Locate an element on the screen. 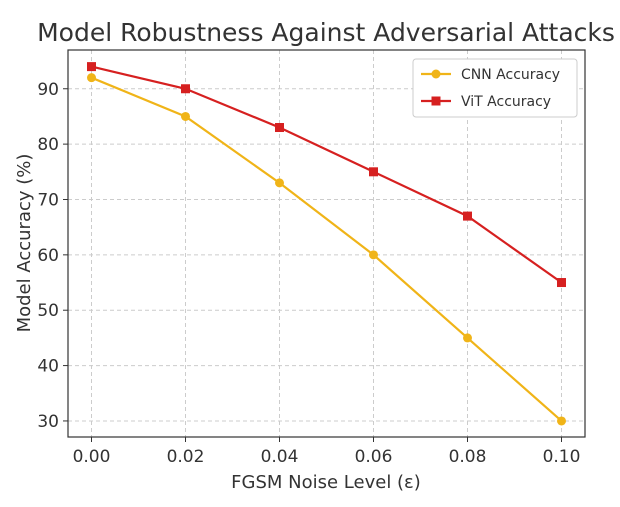  y-tick-label: 30 is located at coordinates (48, 422).